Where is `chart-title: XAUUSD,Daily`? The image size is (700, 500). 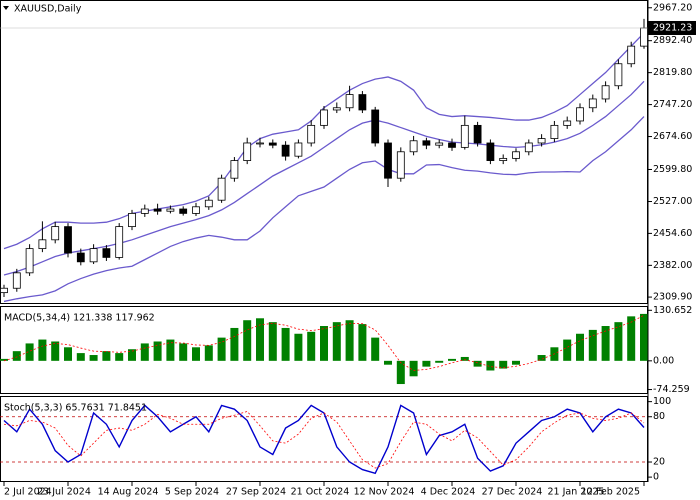 chart-title: XAUUSD,Daily is located at coordinates (48, 9).